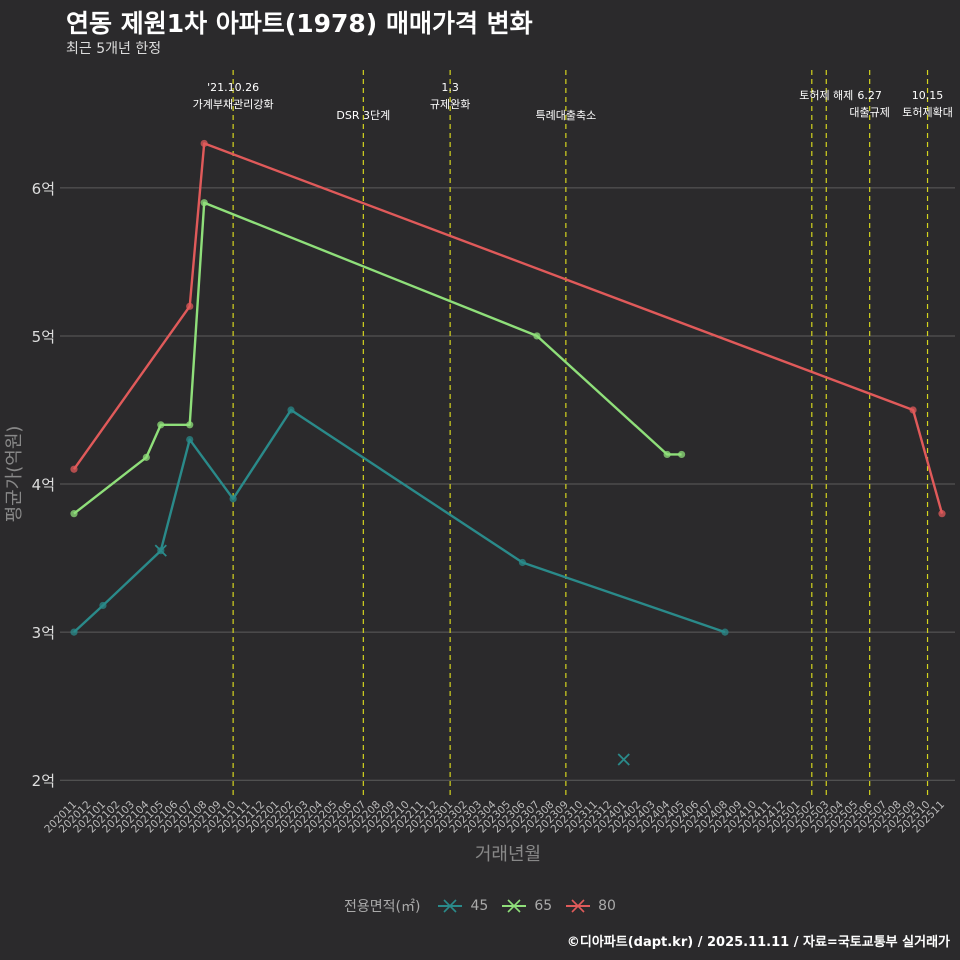 This screenshot has height=960, width=960. Describe the element at coordinates (826, 95) in the screenshot. I see `annotation-label: 토허제 해제` at that location.